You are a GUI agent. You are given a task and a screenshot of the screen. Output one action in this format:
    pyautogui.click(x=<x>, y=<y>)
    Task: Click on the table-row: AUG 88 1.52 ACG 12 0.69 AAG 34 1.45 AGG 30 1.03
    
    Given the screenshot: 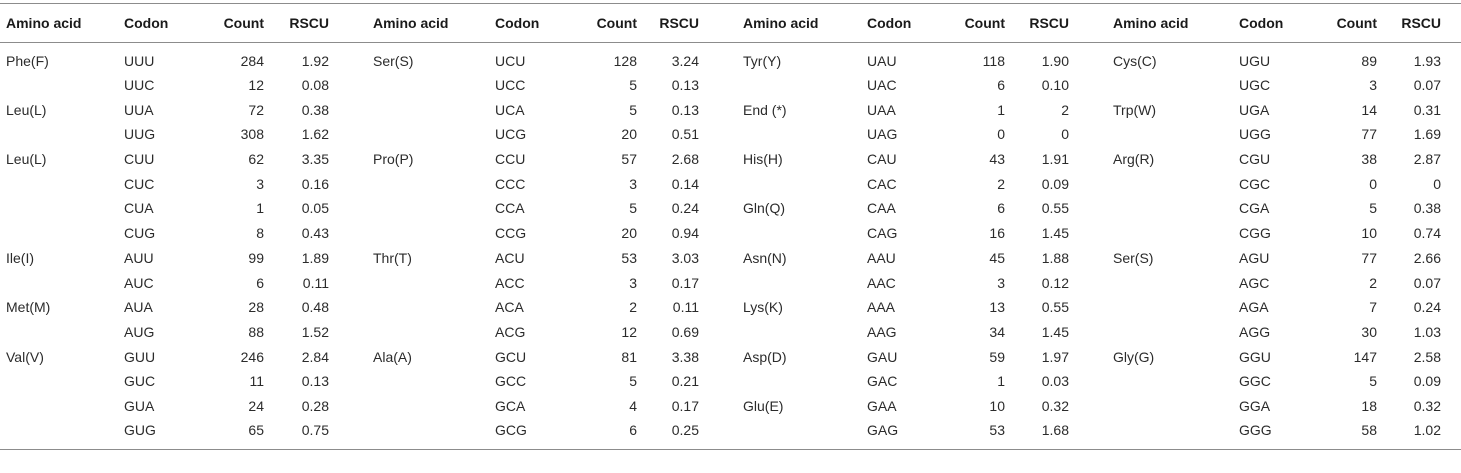 What is the action you would take?
    pyautogui.click(x=730, y=332)
    